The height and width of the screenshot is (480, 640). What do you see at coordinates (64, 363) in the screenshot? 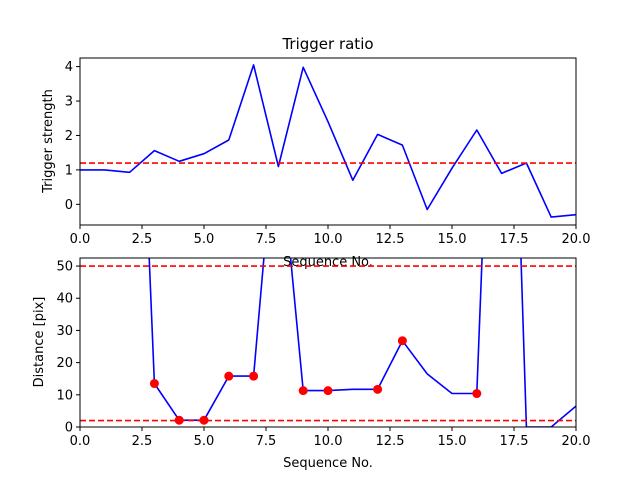
I see `y-tick-label: 20` at bounding box center [64, 363].